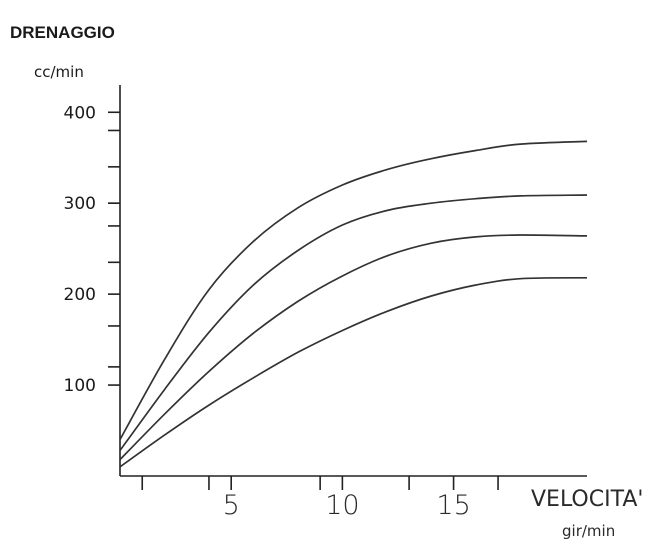 The width and height of the screenshot is (657, 545). Describe the element at coordinates (80, 113) in the screenshot. I see `y-tick-label: 400` at that location.